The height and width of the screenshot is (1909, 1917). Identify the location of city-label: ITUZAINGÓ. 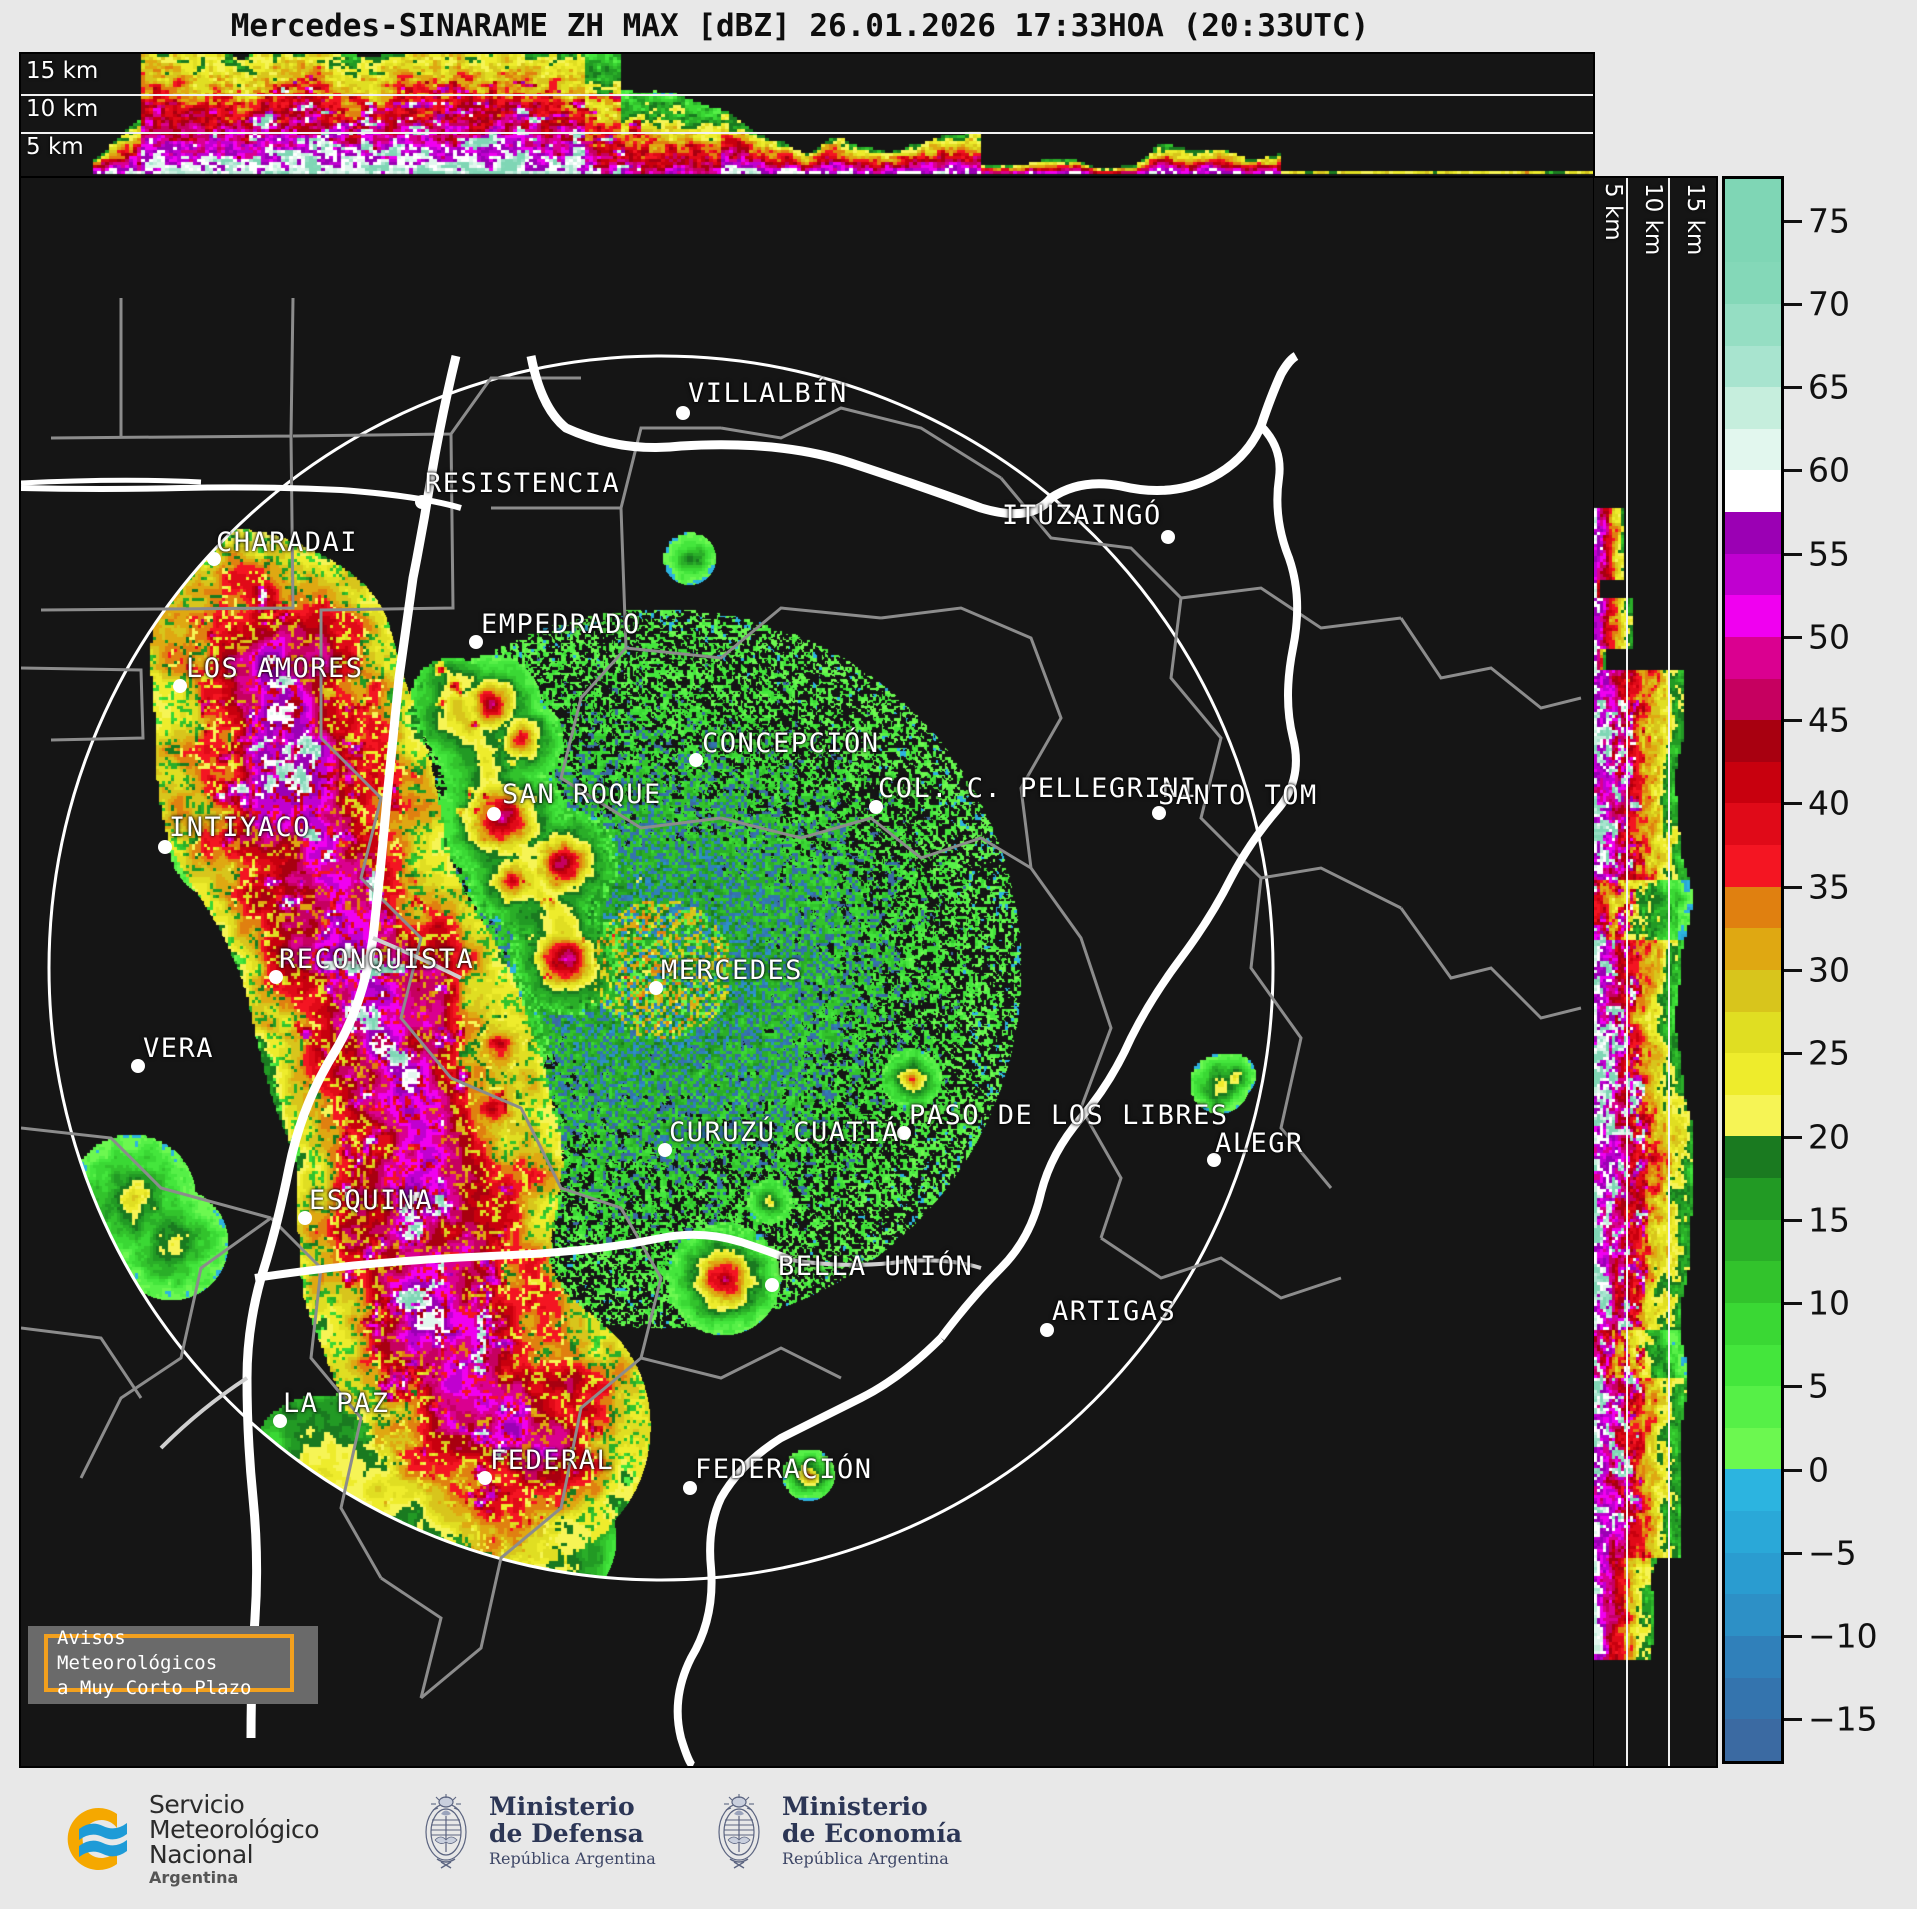
(1082, 515).